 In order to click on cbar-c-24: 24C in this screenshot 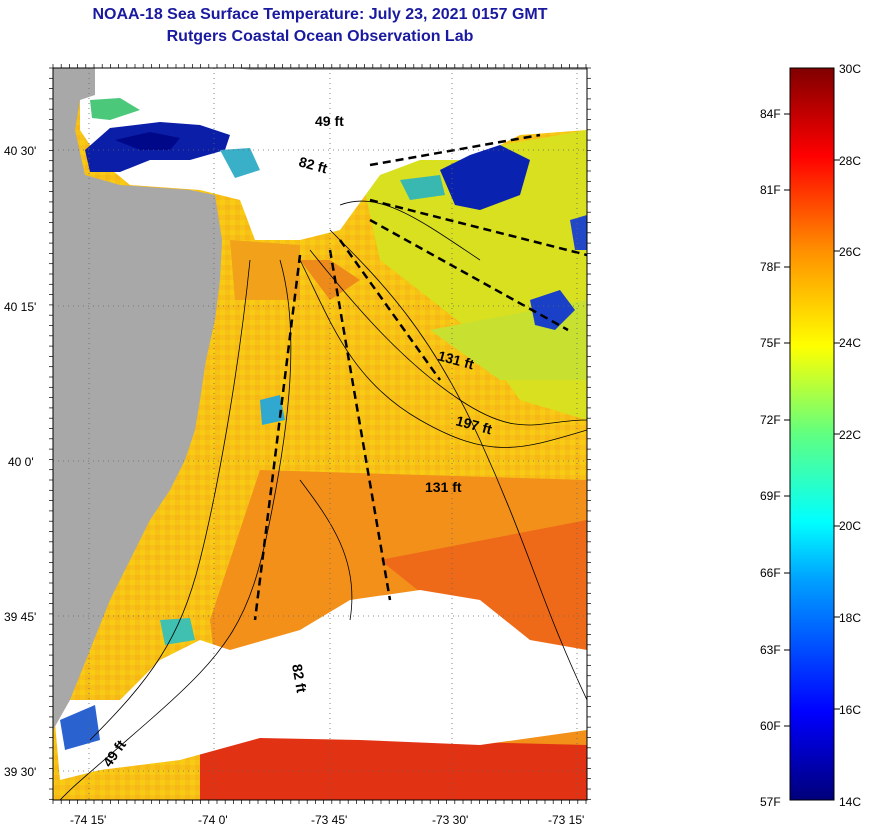, I will do `click(850, 343)`.